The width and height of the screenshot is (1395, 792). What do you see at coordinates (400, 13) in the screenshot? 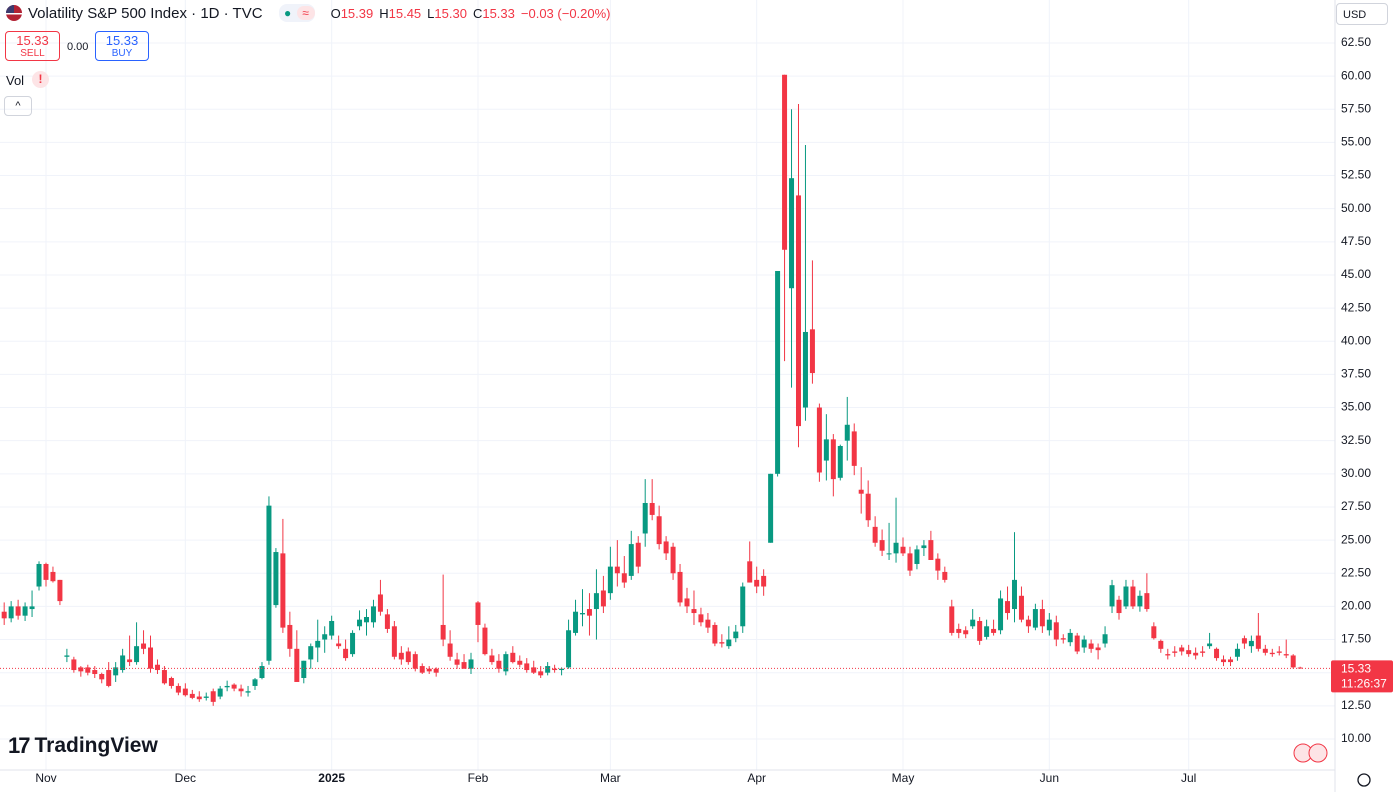
I see `ohlc-item: H15.45` at bounding box center [400, 13].